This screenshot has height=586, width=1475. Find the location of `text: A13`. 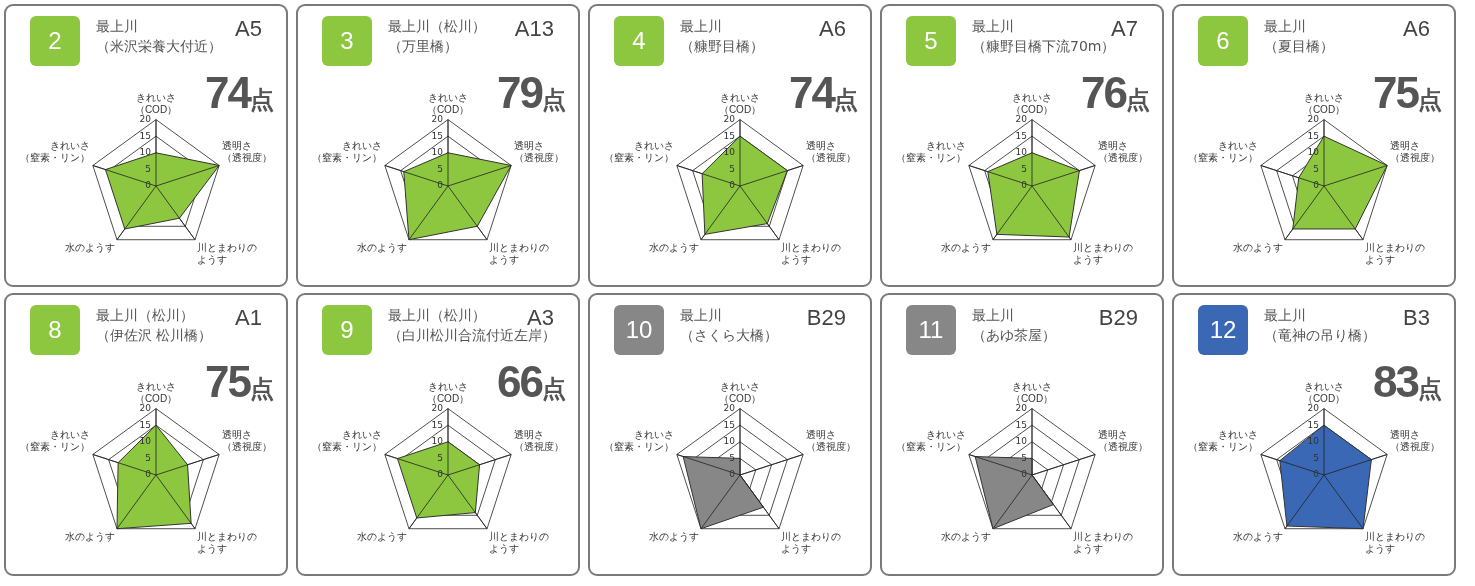

text: A13 is located at coordinates (534, 29).